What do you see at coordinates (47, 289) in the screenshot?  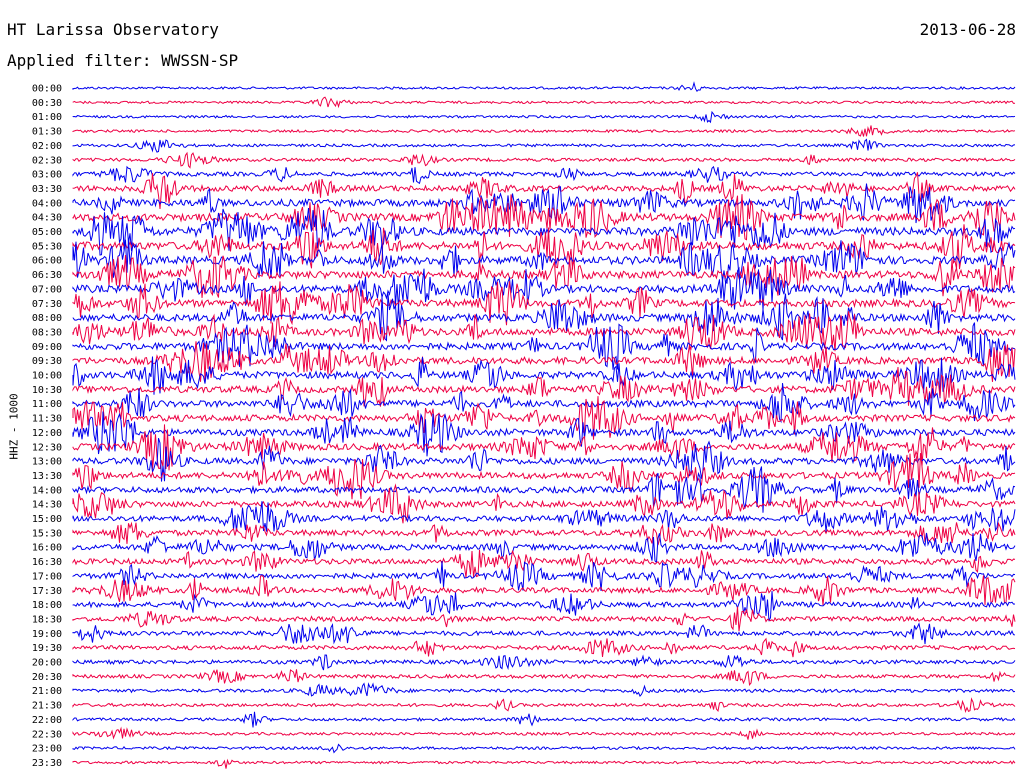 I see `trace-label: 07:00` at bounding box center [47, 289].